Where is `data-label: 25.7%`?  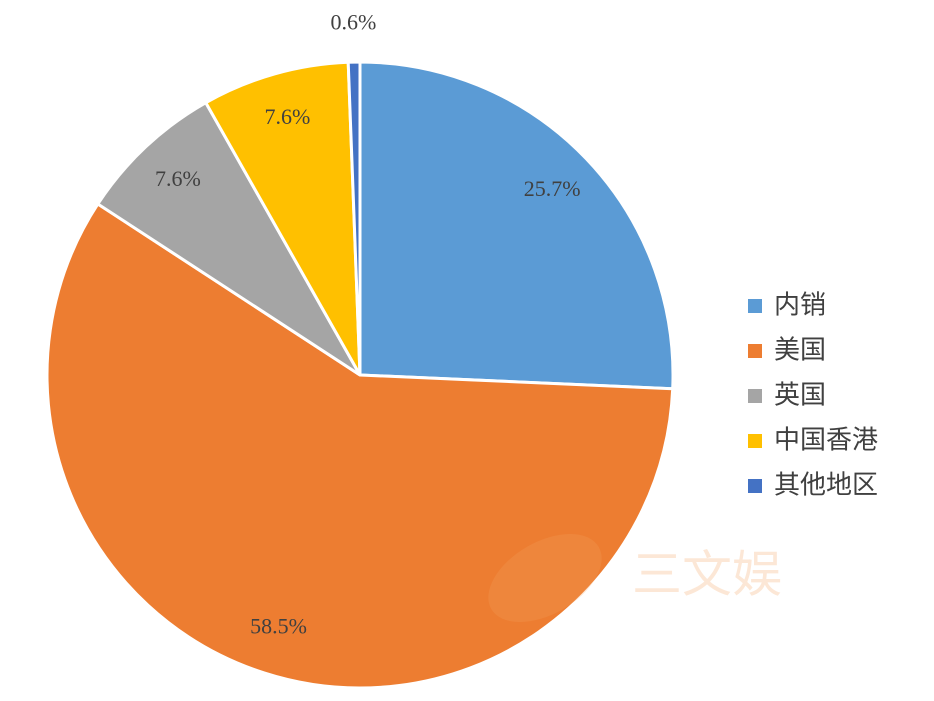
data-label: 25.7% is located at coordinates (552, 188).